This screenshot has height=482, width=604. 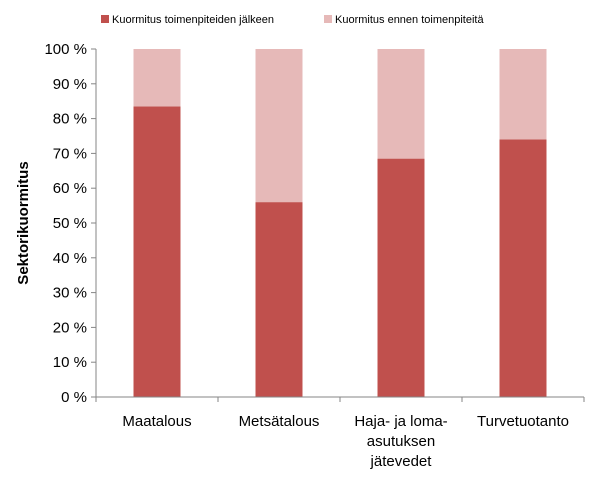 What do you see at coordinates (70, 119) in the screenshot?
I see `y-tick-label: 80 %` at bounding box center [70, 119].